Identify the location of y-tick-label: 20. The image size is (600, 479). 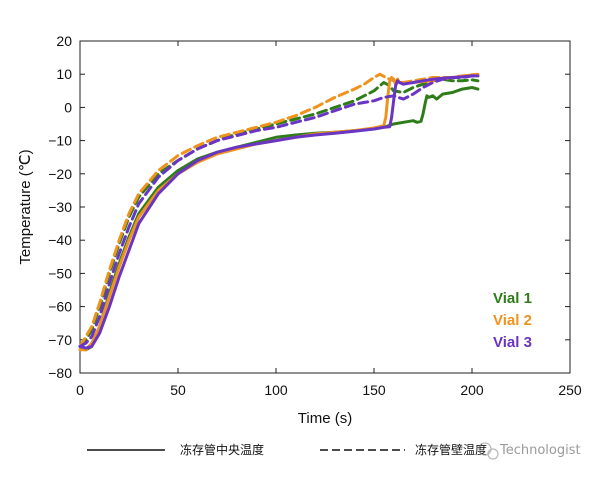
(64, 41).